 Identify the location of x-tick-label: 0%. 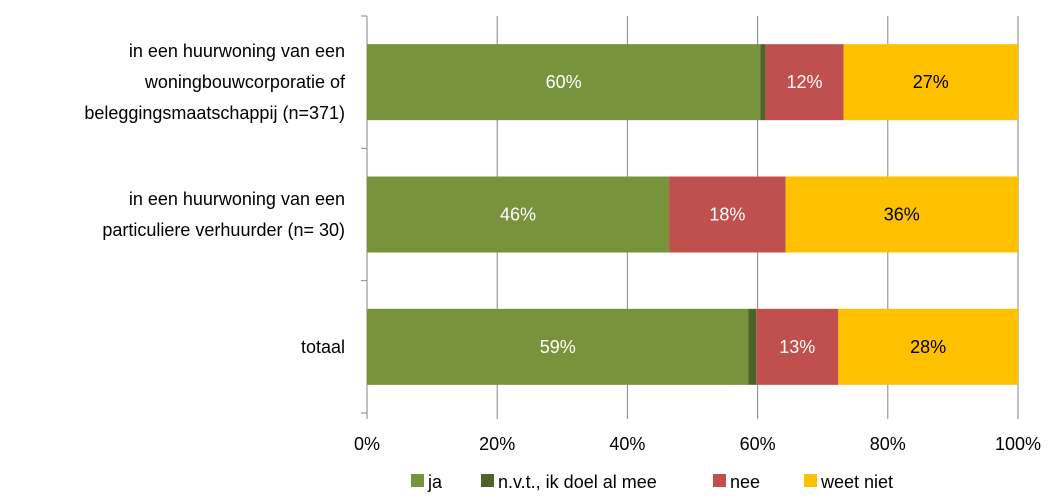
(367, 444).